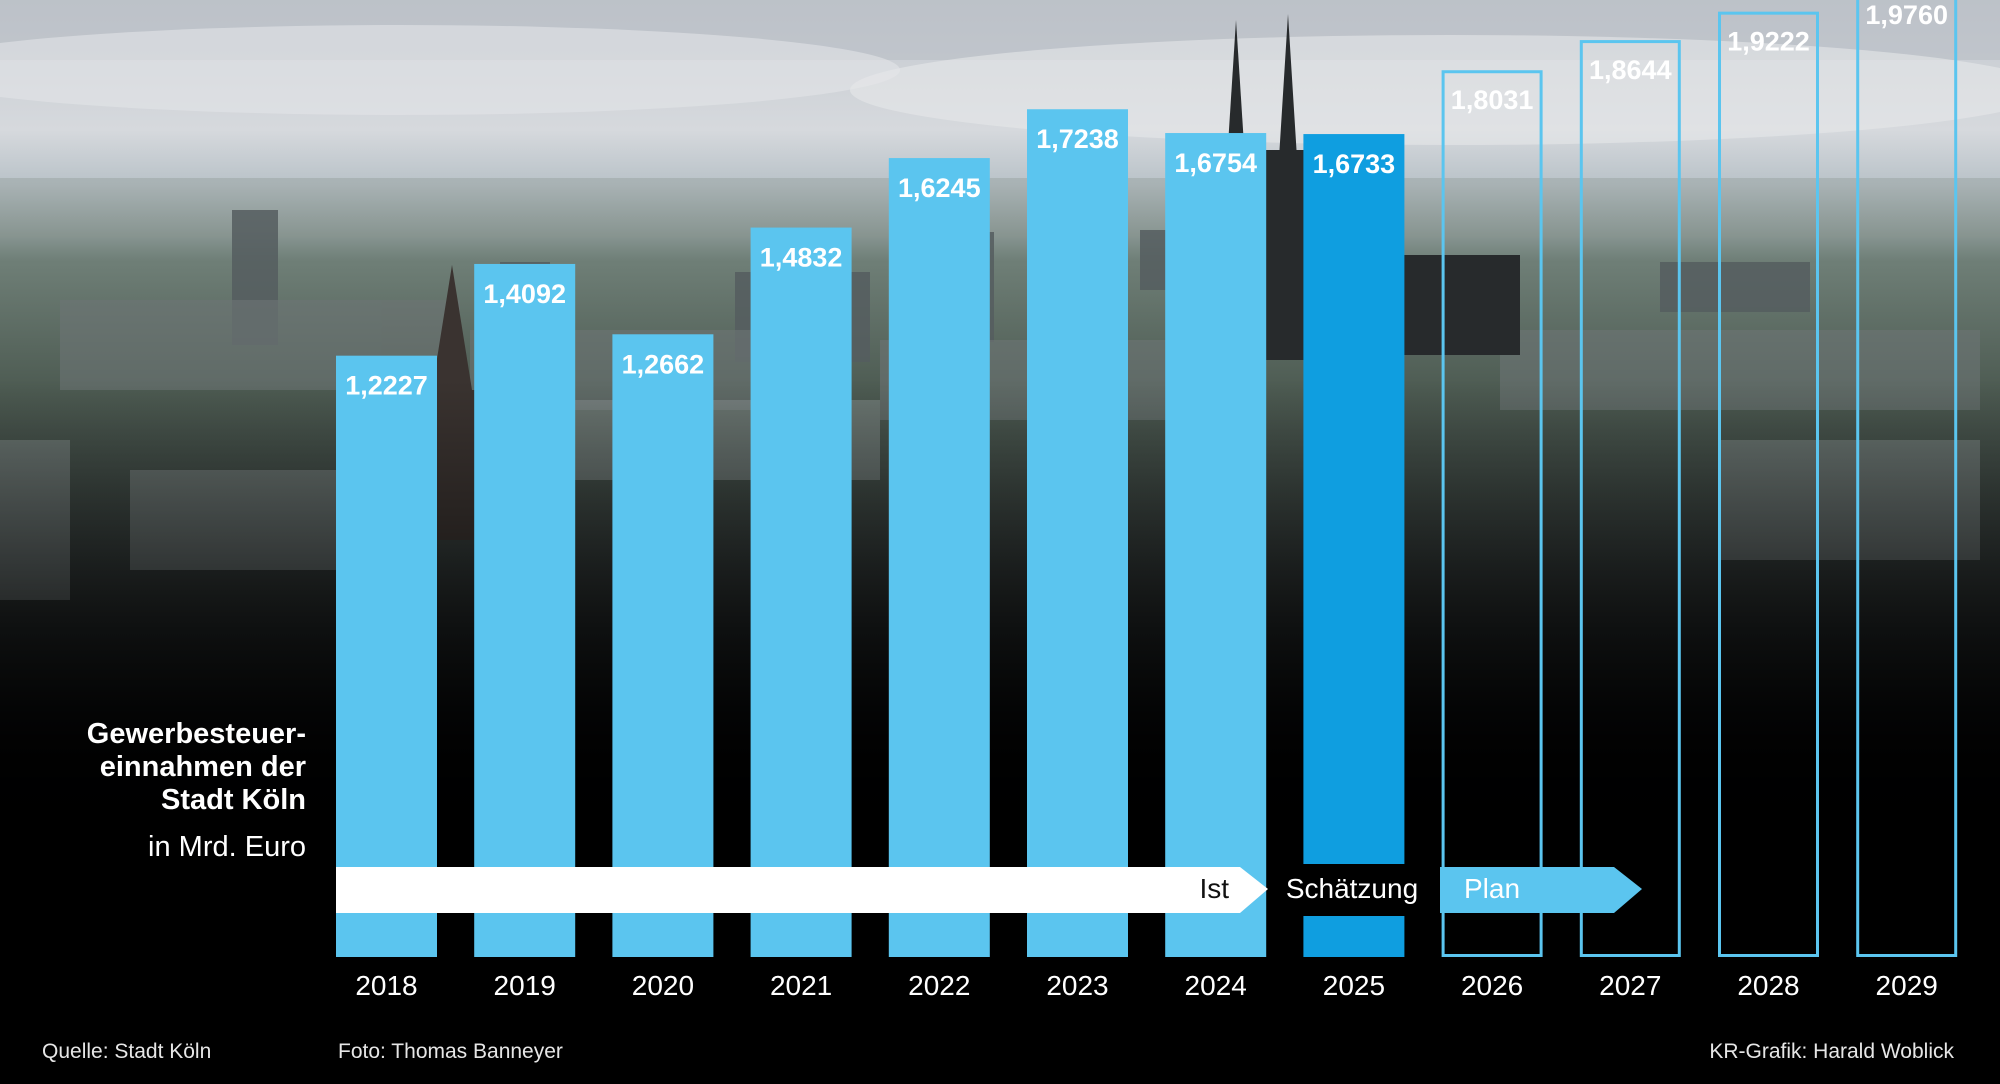  What do you see at coordinates (1077, 533) in the screenshot?
I see `bar-2023` at bounding box center [1077, 533].